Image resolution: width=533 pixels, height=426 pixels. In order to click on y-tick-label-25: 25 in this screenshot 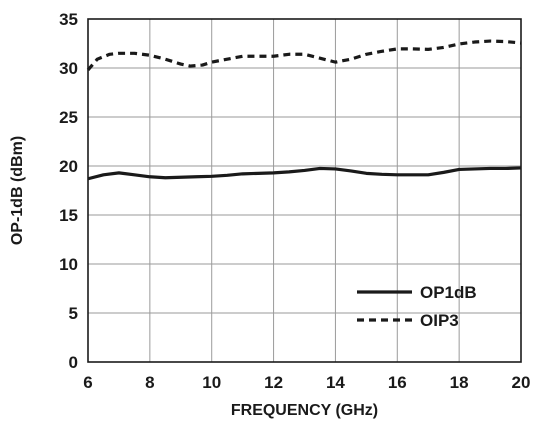, I will do `click(68, 117)`.